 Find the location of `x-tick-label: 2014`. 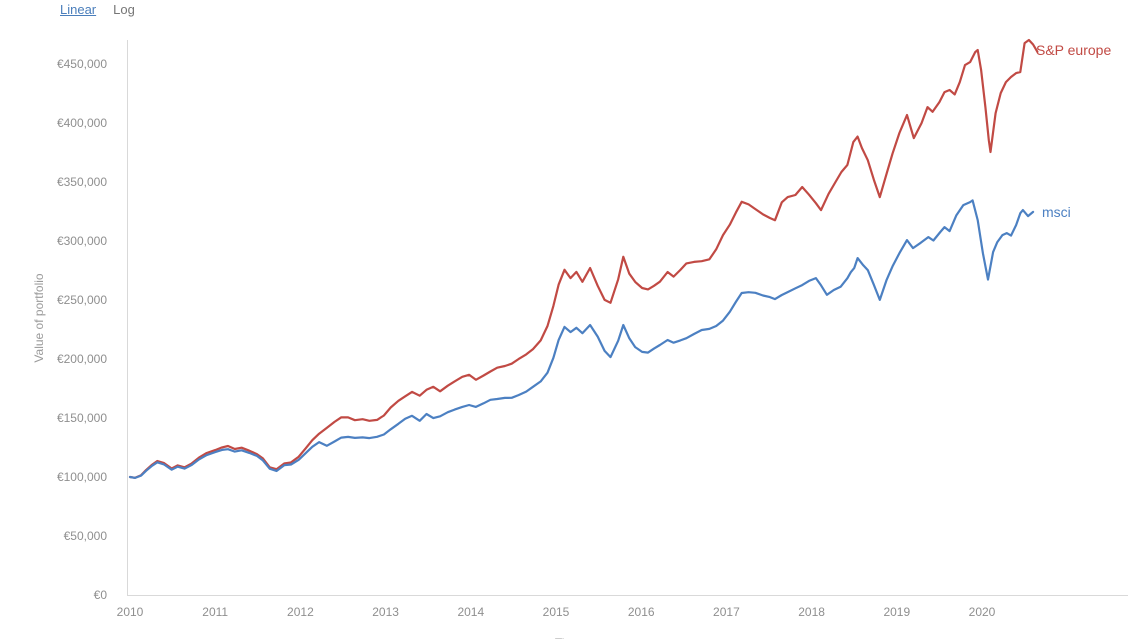

x-tick-label: 2014 is located at coordinates (470, 612).